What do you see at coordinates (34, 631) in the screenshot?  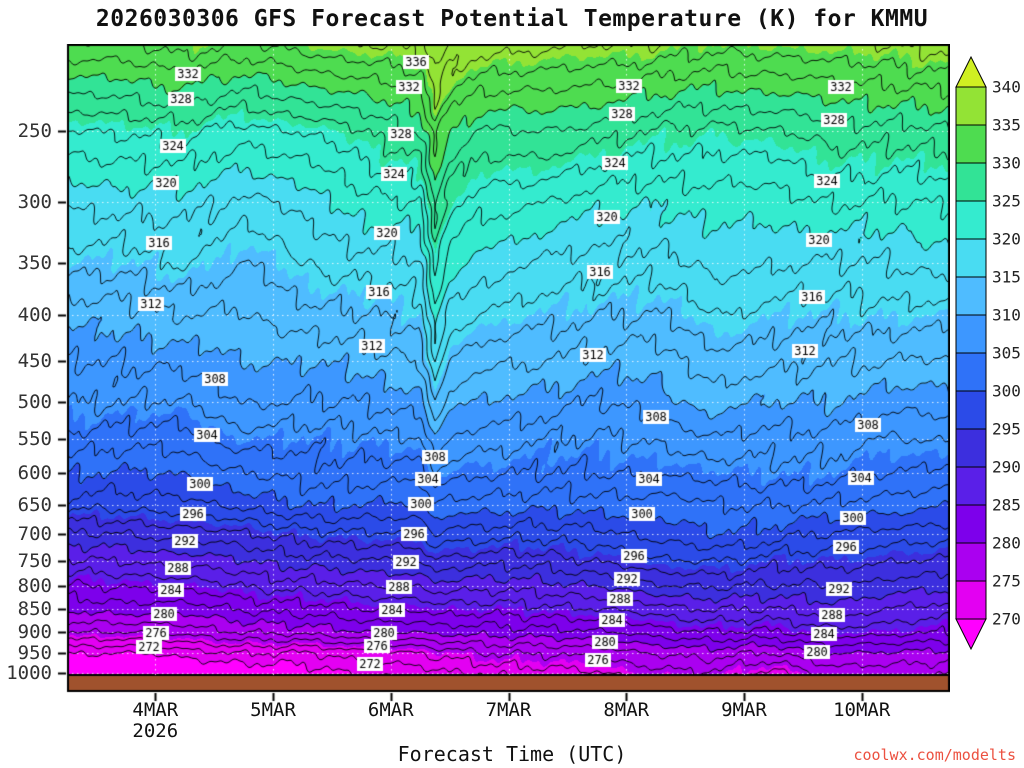 I see `y-tick-label: 900` at bounding box center [34, 631].